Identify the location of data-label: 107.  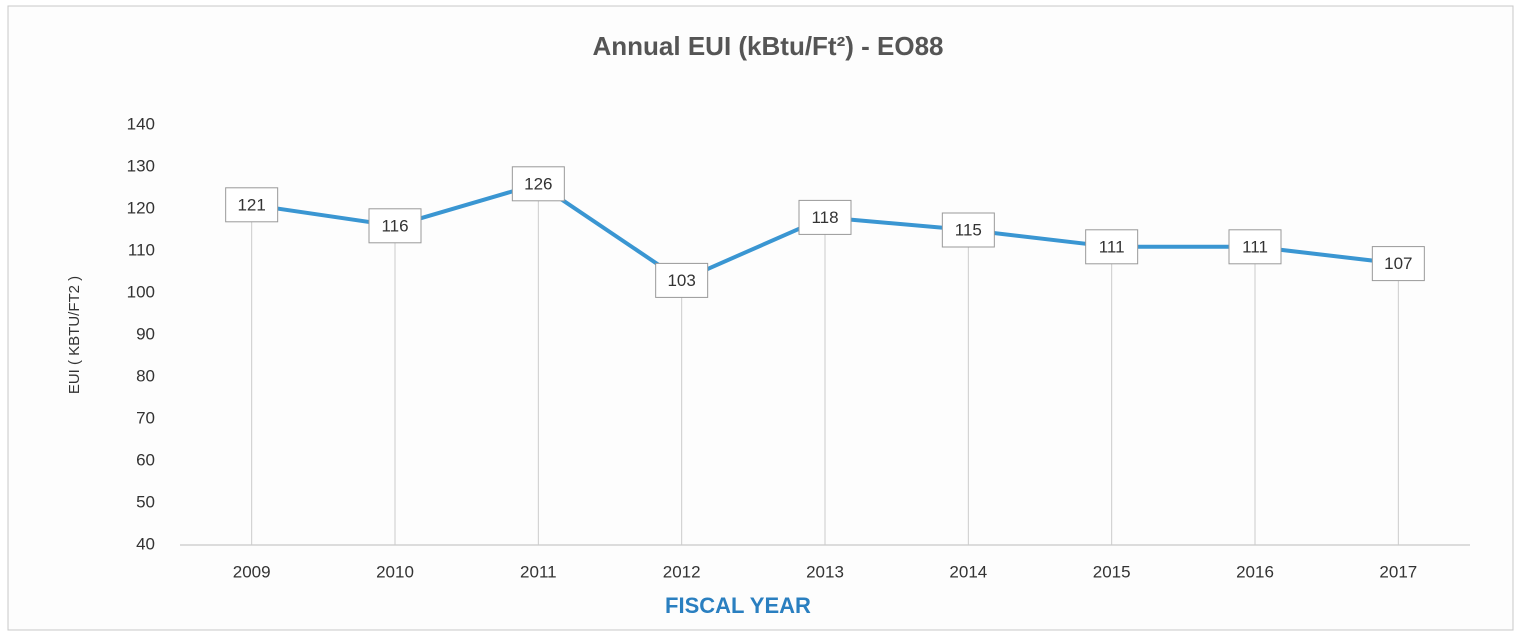
(1398, 263).